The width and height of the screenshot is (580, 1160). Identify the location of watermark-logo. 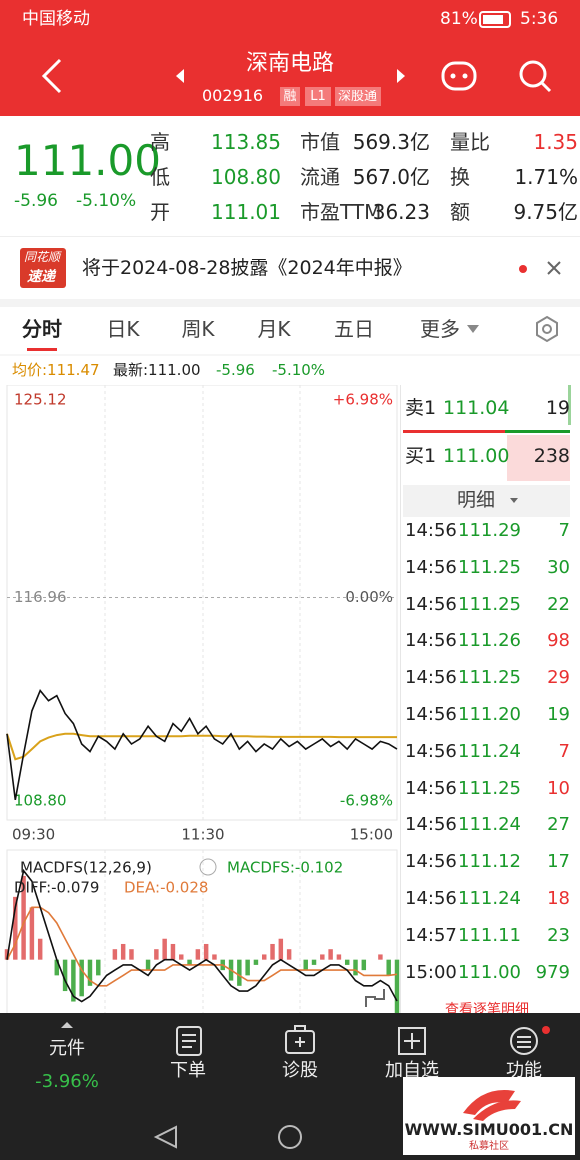
(492, 1105).